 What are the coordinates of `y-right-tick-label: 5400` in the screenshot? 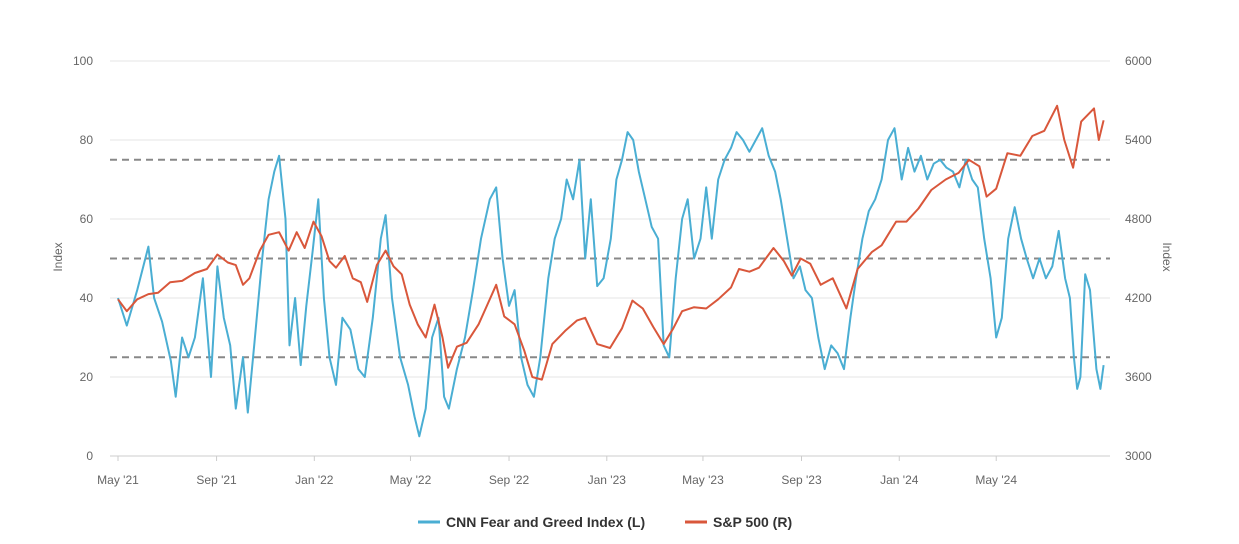 It's located at (1138, 140).